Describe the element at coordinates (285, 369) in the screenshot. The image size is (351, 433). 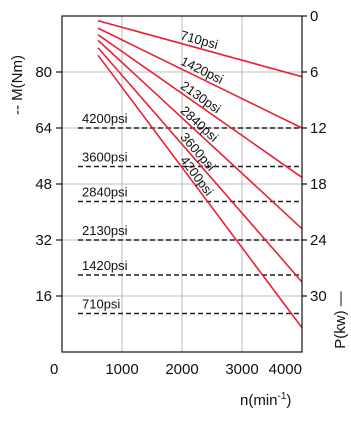
I see `x-tick-label-4000: 4000` at that location.